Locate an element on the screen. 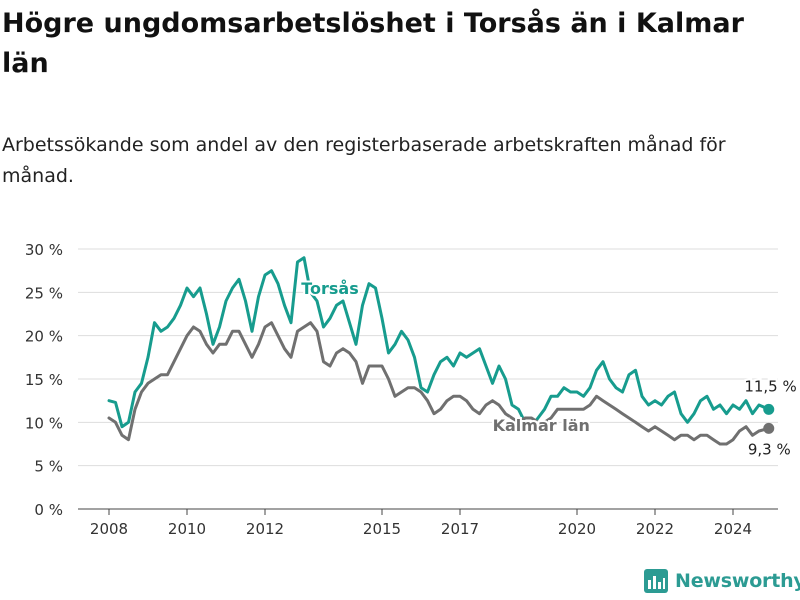  series-label-kalmar: Kalmar län is located at coordinates (541, 425).